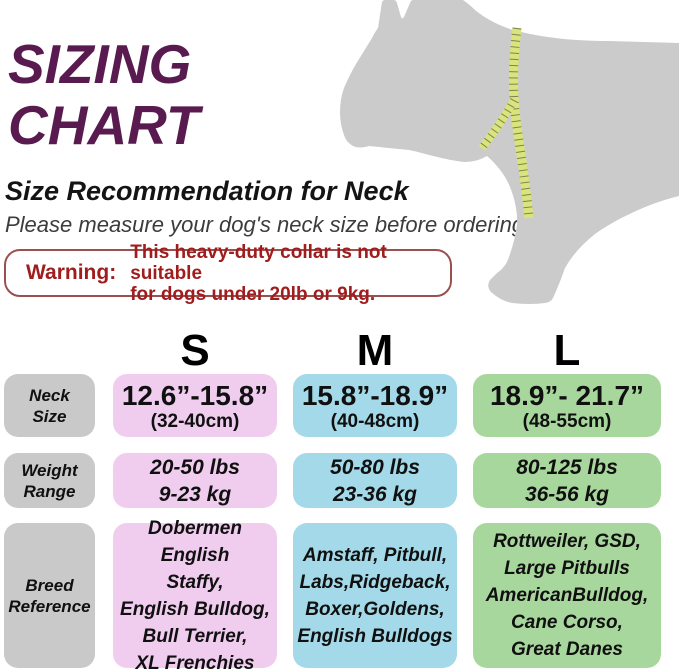 Image resolution: width=679 pixels, height=672 pixels. Describe the element at coordinates (195, 421) in the screenshot. I see `neck-size-s-cm: (32-40cm)` at that location.